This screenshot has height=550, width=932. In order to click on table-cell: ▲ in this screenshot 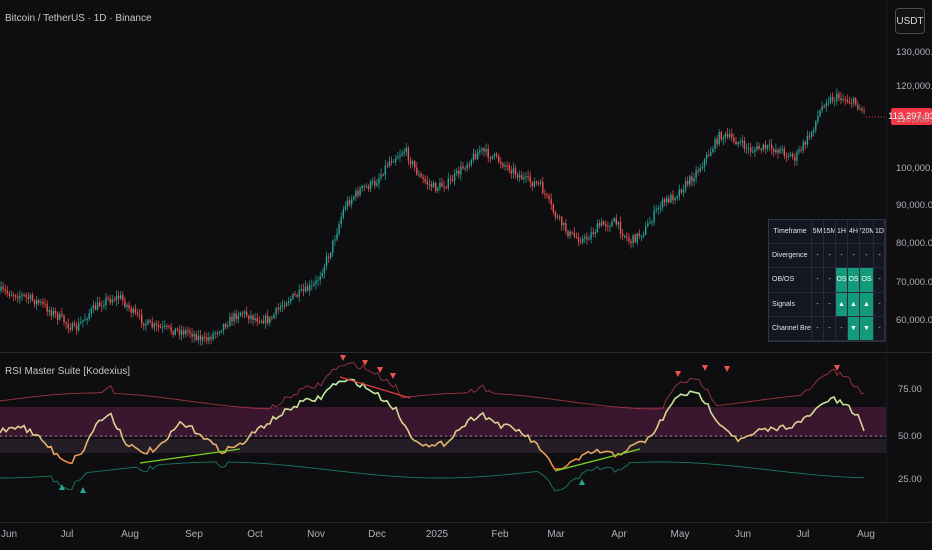, I will do `click(854, 304)`.